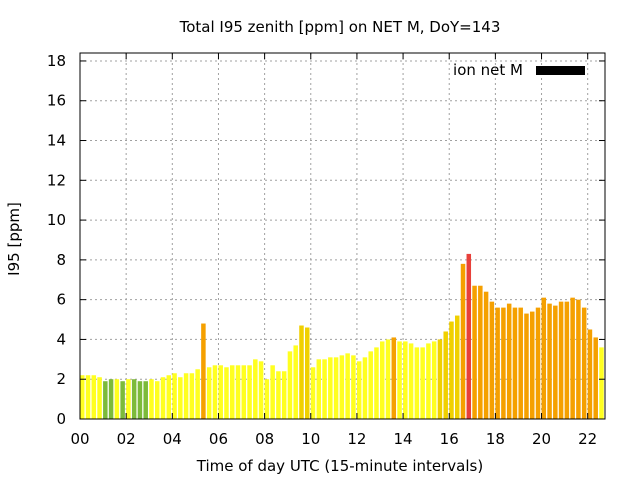 The image size is (640, 480). Describe the element at coordinates (488, 70) in the screenshot. I see `legend-label: ion net M` at that location.